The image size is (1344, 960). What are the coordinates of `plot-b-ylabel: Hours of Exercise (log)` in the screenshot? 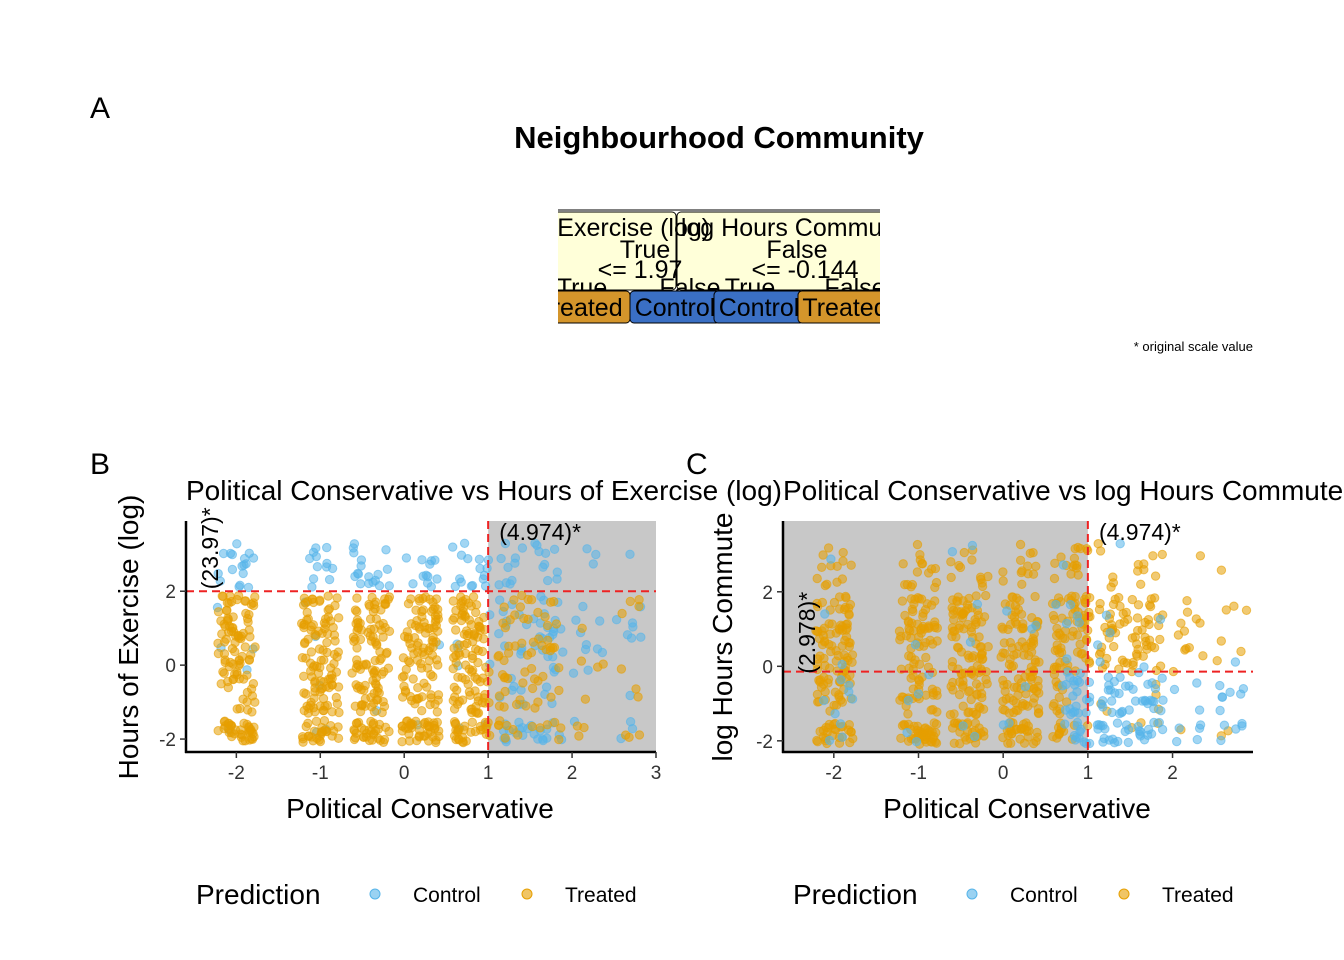 It's located at (128, 637).